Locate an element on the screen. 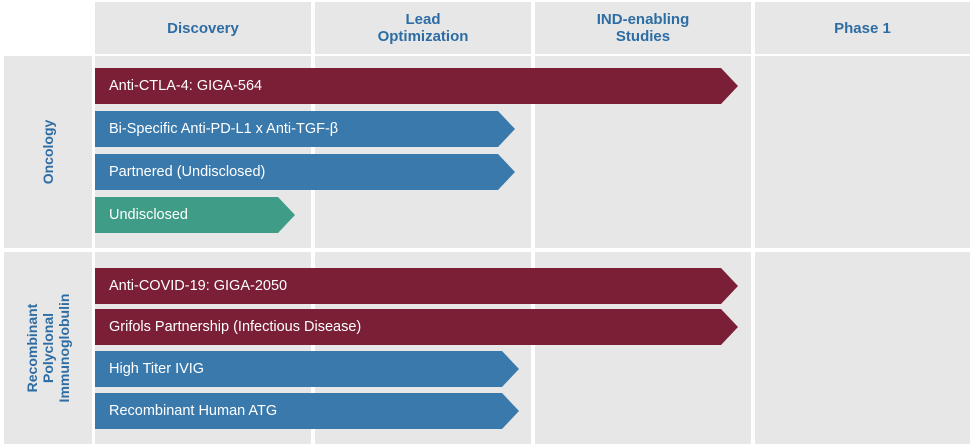  program-bar-ivig: High Titer IVIG is located at coordinates (307, 369).